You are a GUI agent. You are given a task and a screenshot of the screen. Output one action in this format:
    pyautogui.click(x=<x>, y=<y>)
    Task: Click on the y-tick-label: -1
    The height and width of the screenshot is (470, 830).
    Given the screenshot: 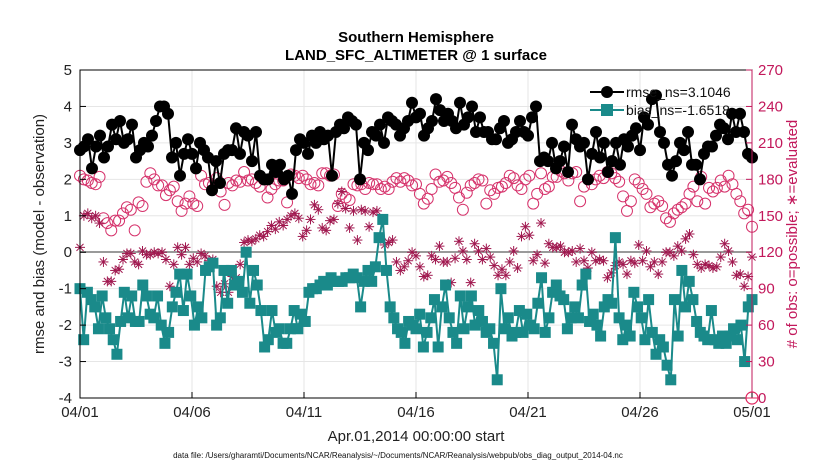 What is the action you would take?
    pyautogui.click(x=65, y=289)
    